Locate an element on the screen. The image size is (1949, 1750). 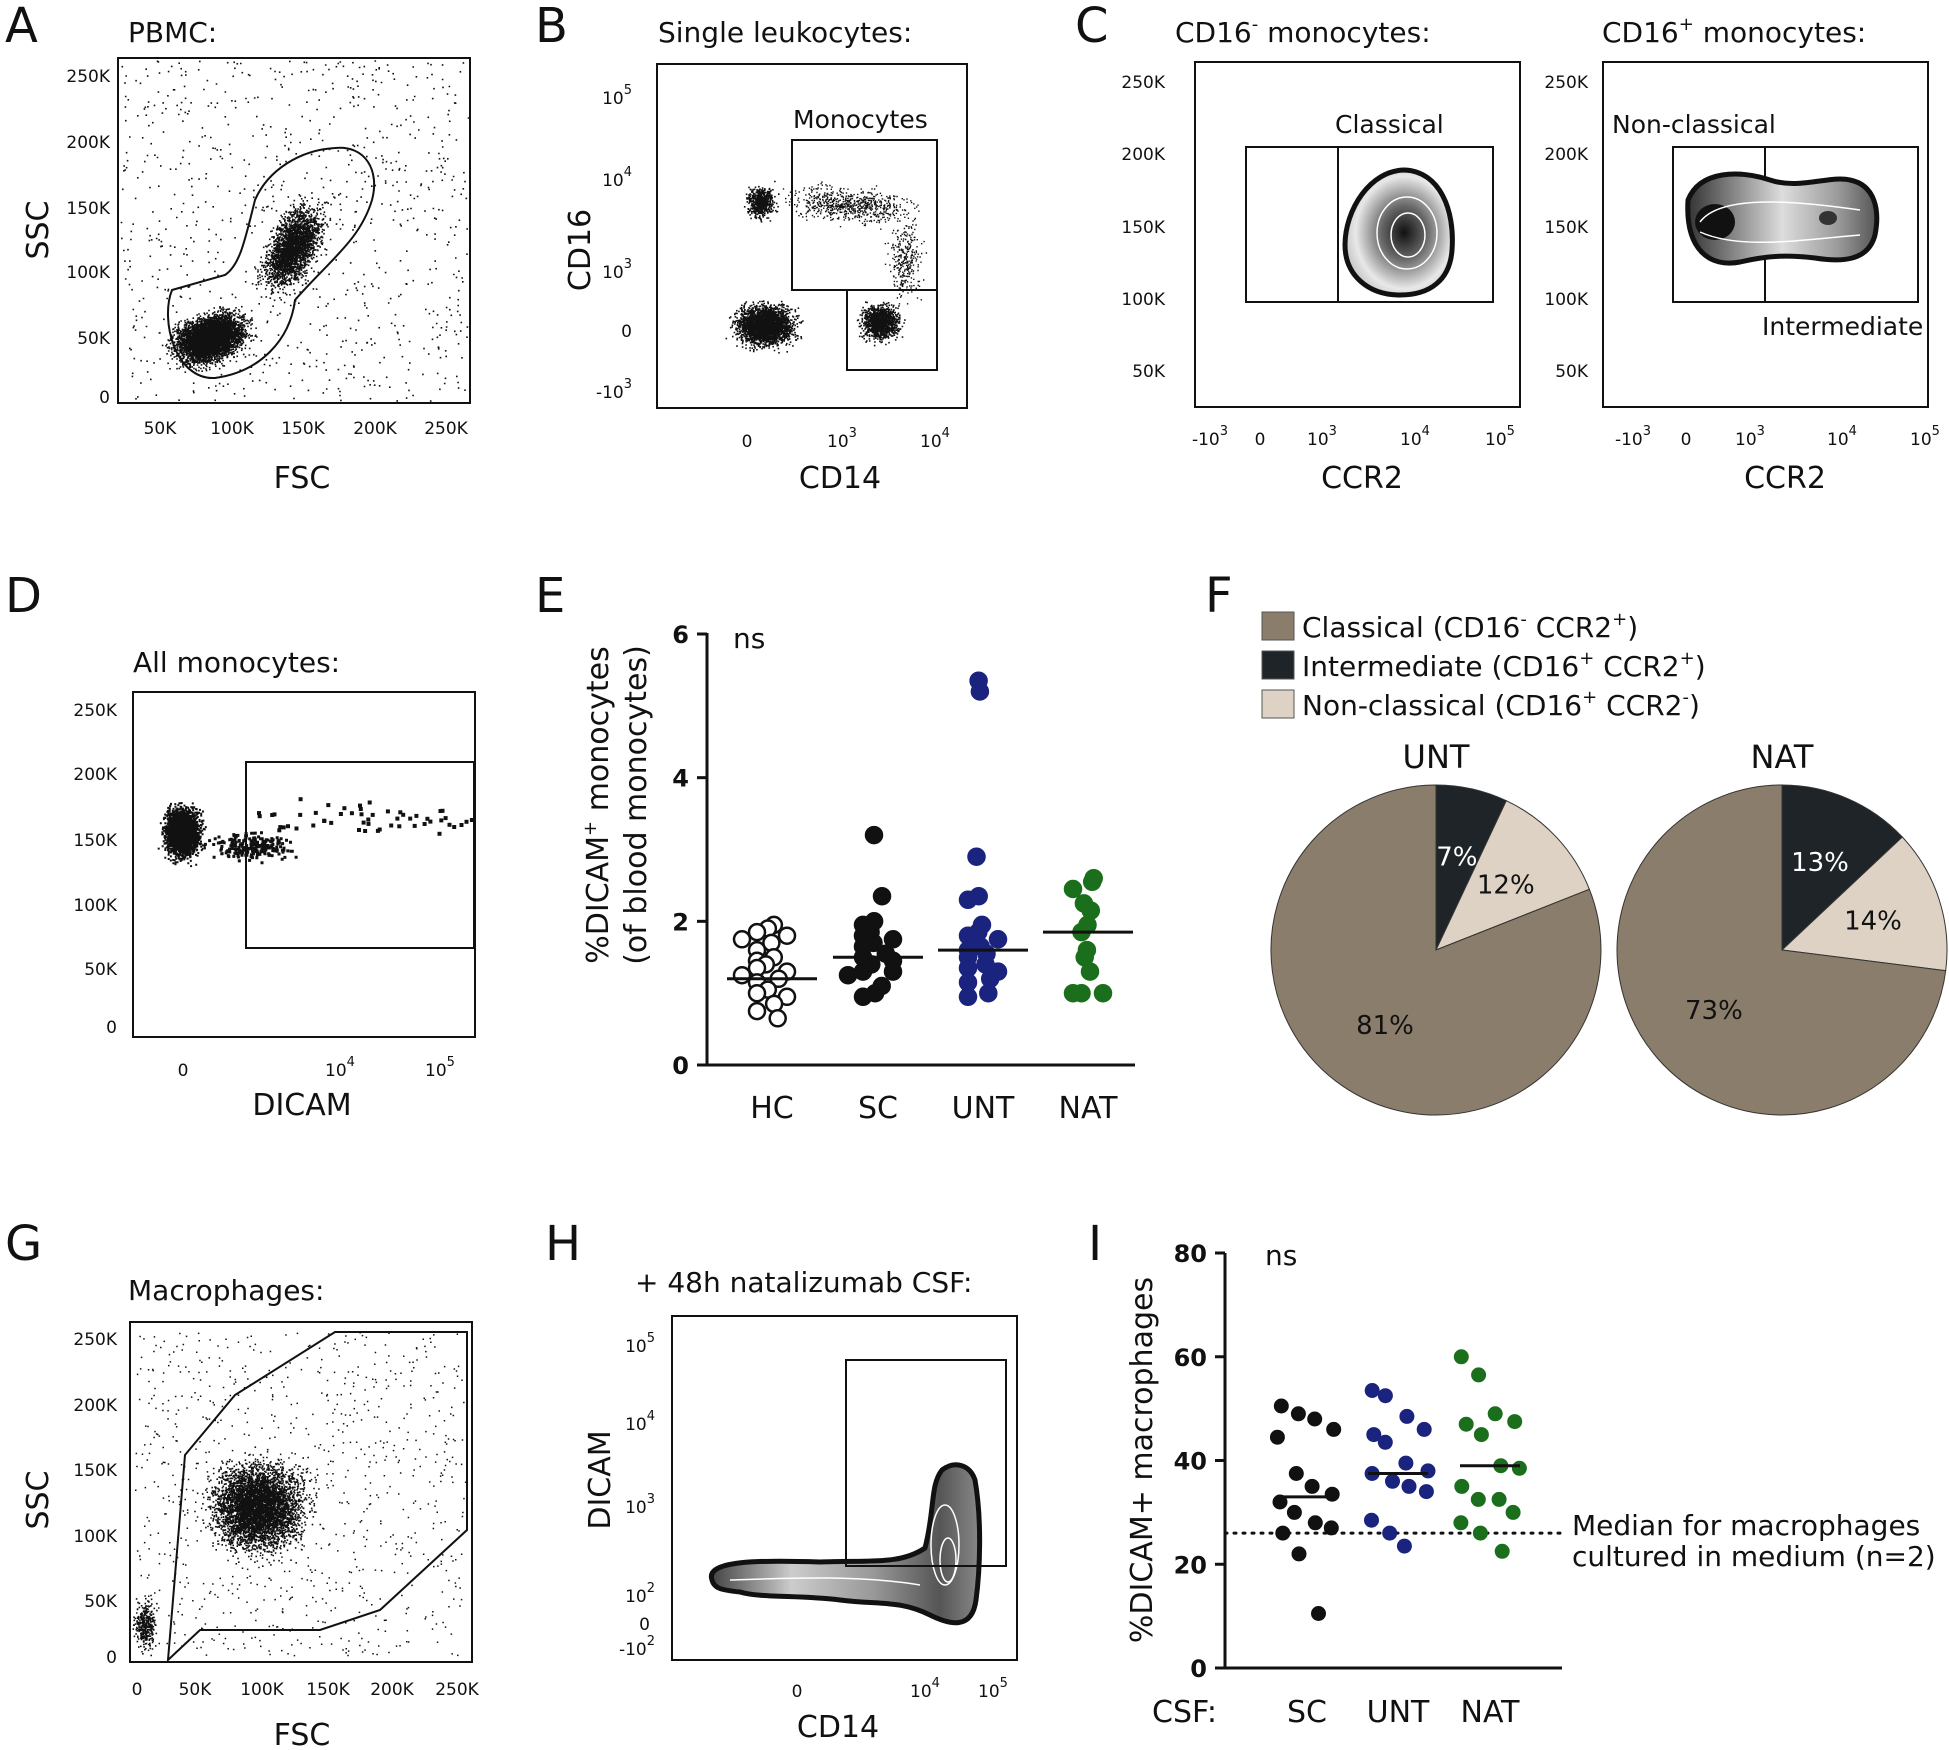
panel-b-yticks: 10⁵ 10⁴ 10³ 0 -103 is located at coordinates (614, 243).